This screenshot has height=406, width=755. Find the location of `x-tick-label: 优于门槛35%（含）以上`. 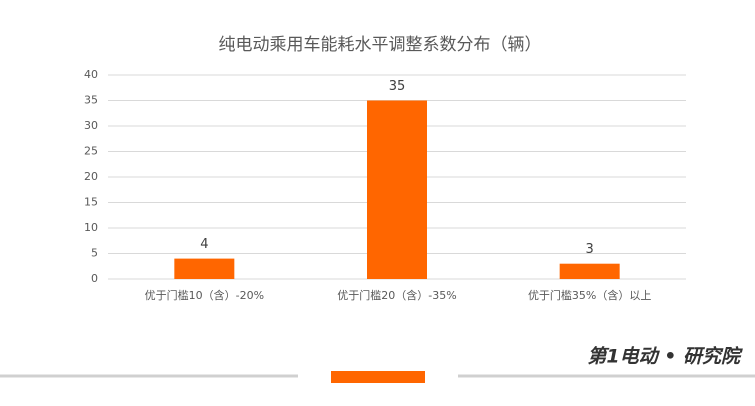

x-tick-label: 优于门槛35%（含）以上 is located at coordinates (589, 295).